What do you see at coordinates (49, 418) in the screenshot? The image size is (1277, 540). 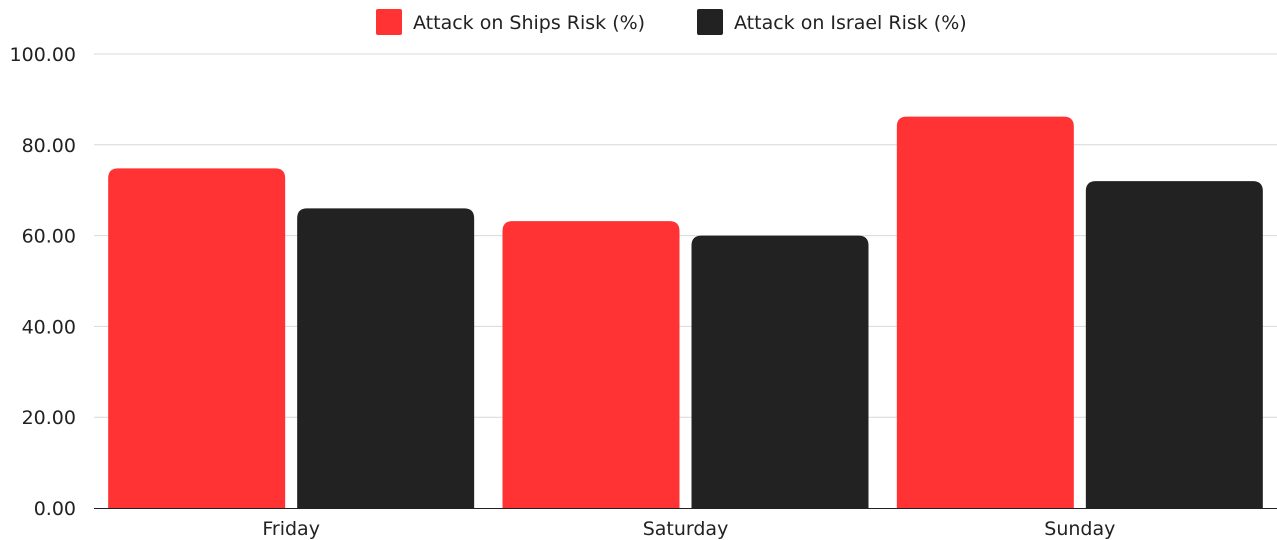 I see `y-tick-label: 20.00` at bounding box center [49, 418].